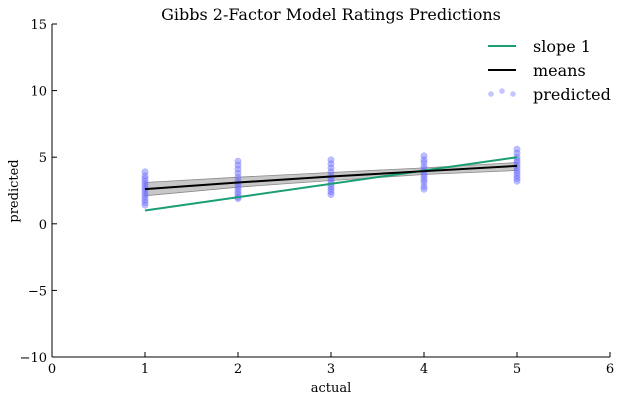 This screenshot has width=620, height=401. I want to click on legend-label-slope-1: slope 1, so click(562, 46).